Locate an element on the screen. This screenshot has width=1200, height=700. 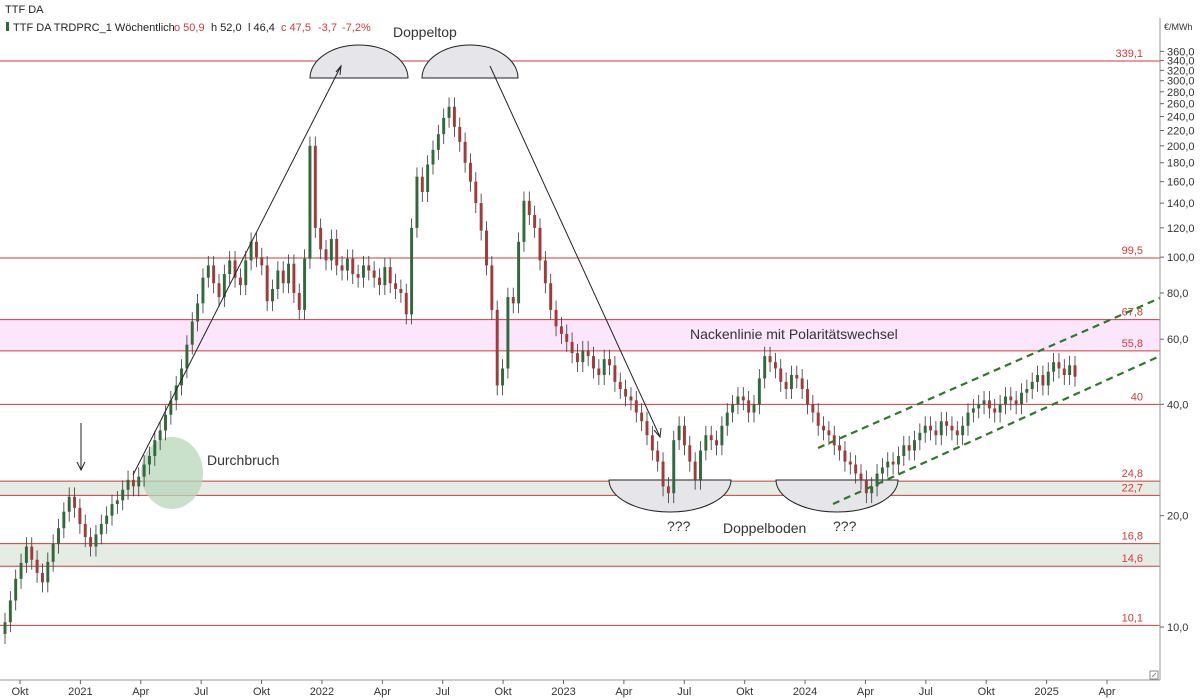
level-label-2: 67,8 is located at coordinates (1132, 313).